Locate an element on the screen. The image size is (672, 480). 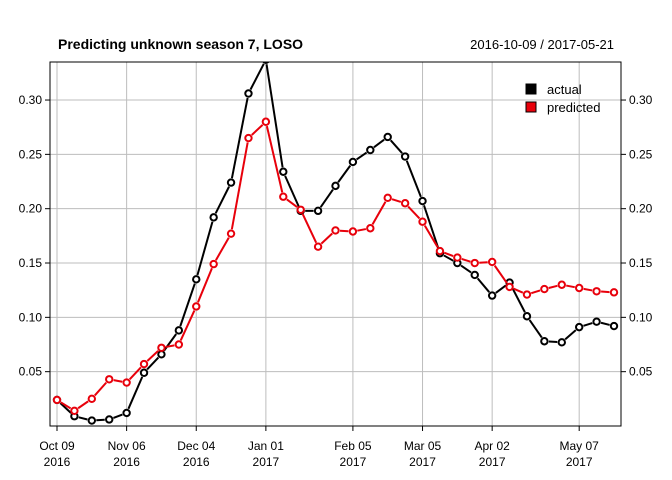
y-tick-label-left: 0.05 is located at coordinates (31, 372).